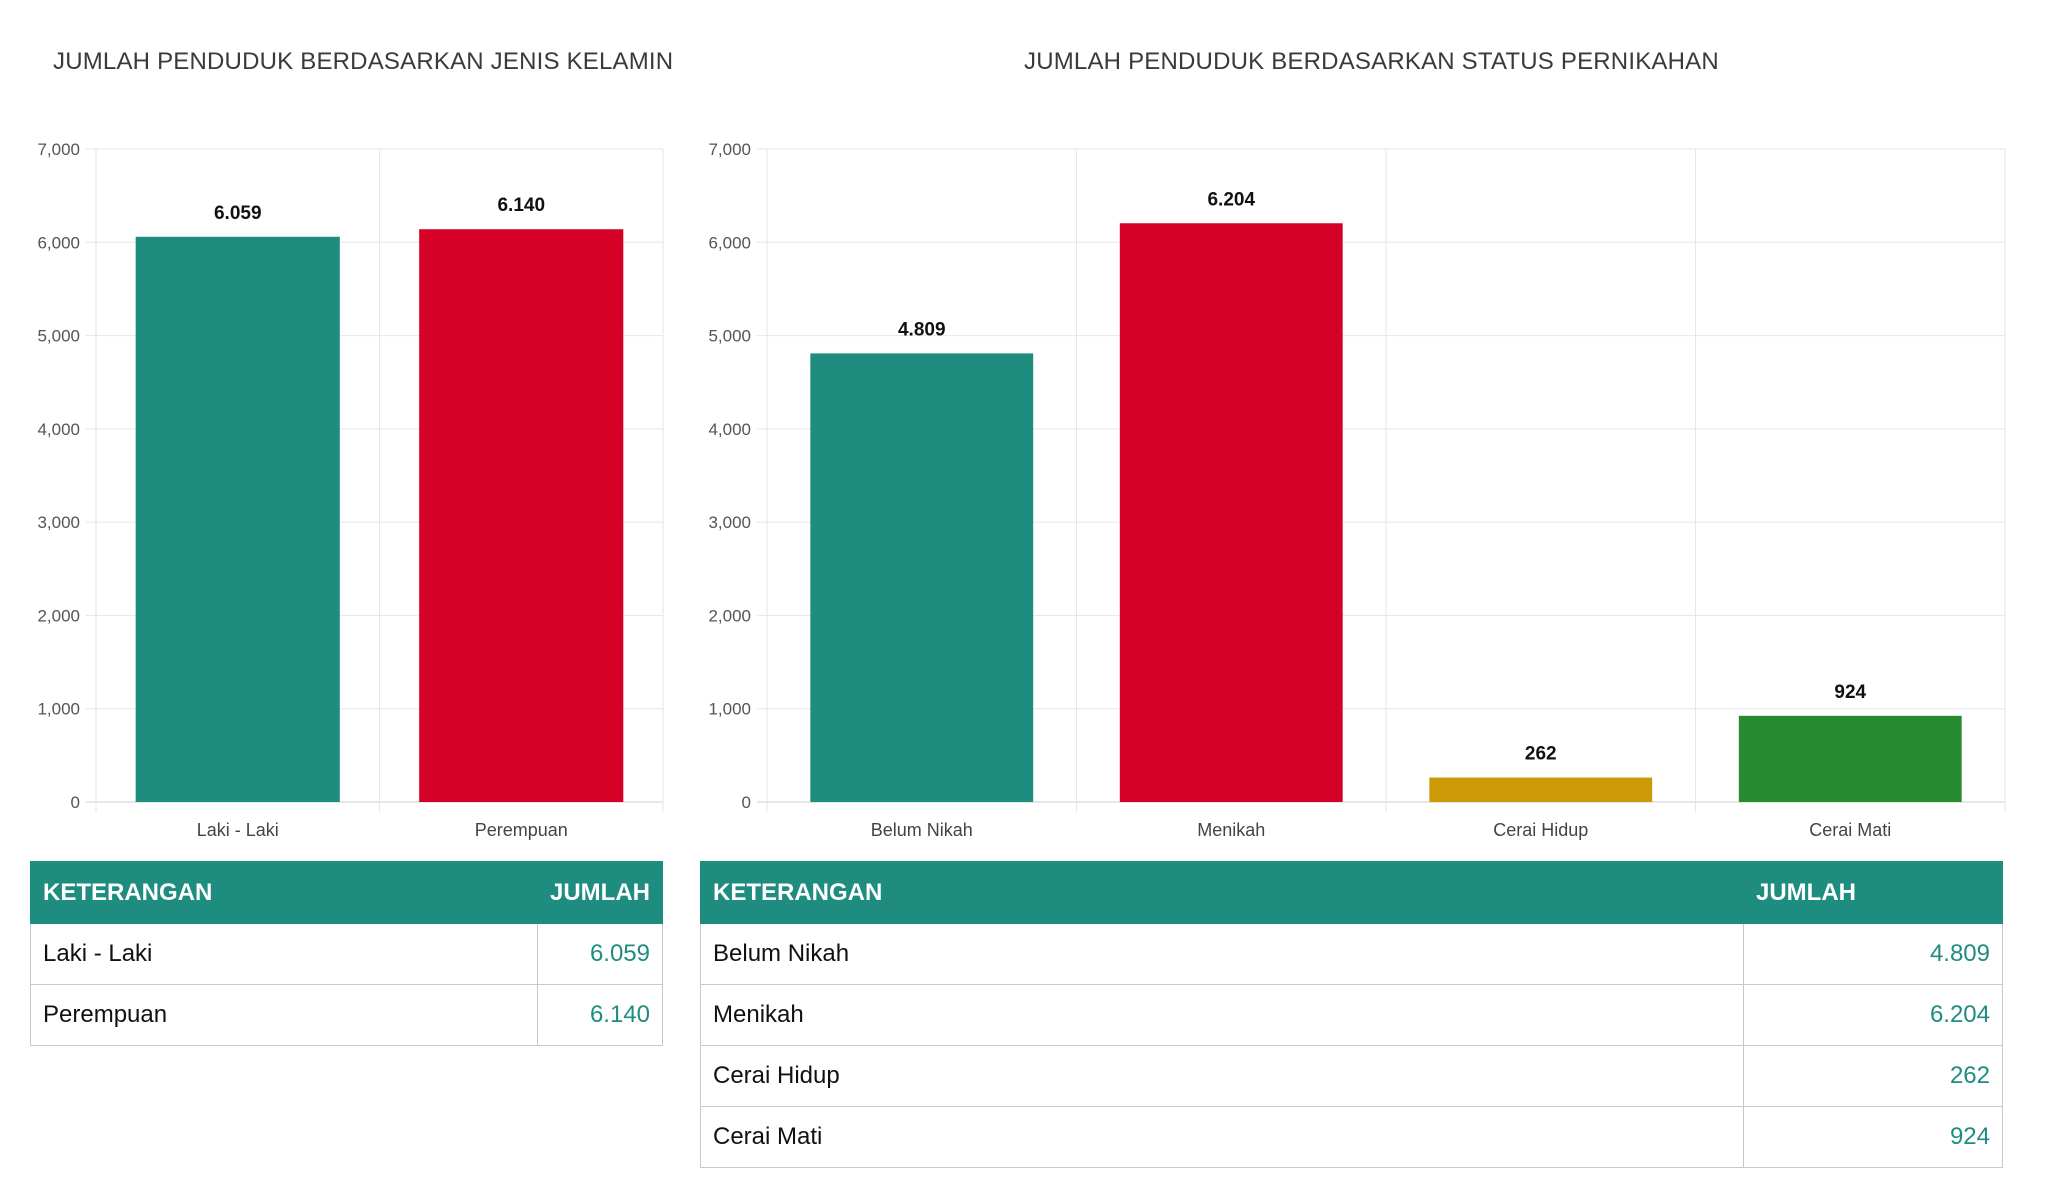 The image size is (2056, 1190). I want to click on x-category-label: Menikah, so click(1231, 830).